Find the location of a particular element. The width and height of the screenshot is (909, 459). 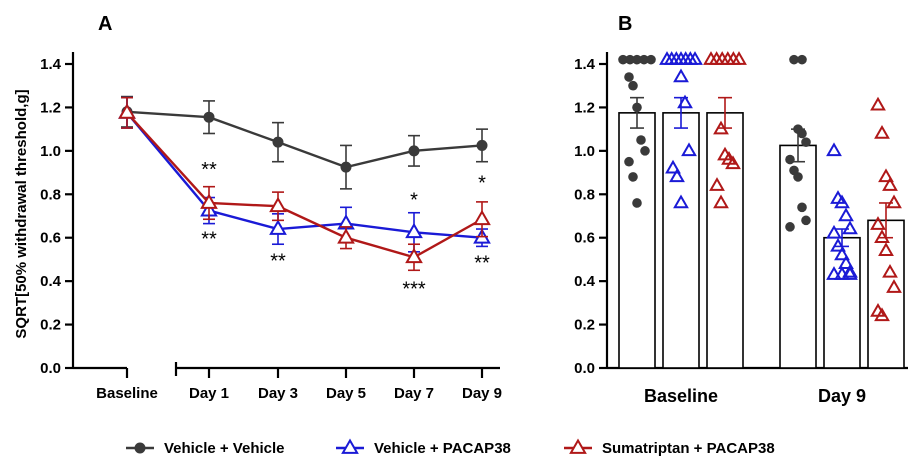

x-group-label: Baseline is located at coordinates (681, 396).